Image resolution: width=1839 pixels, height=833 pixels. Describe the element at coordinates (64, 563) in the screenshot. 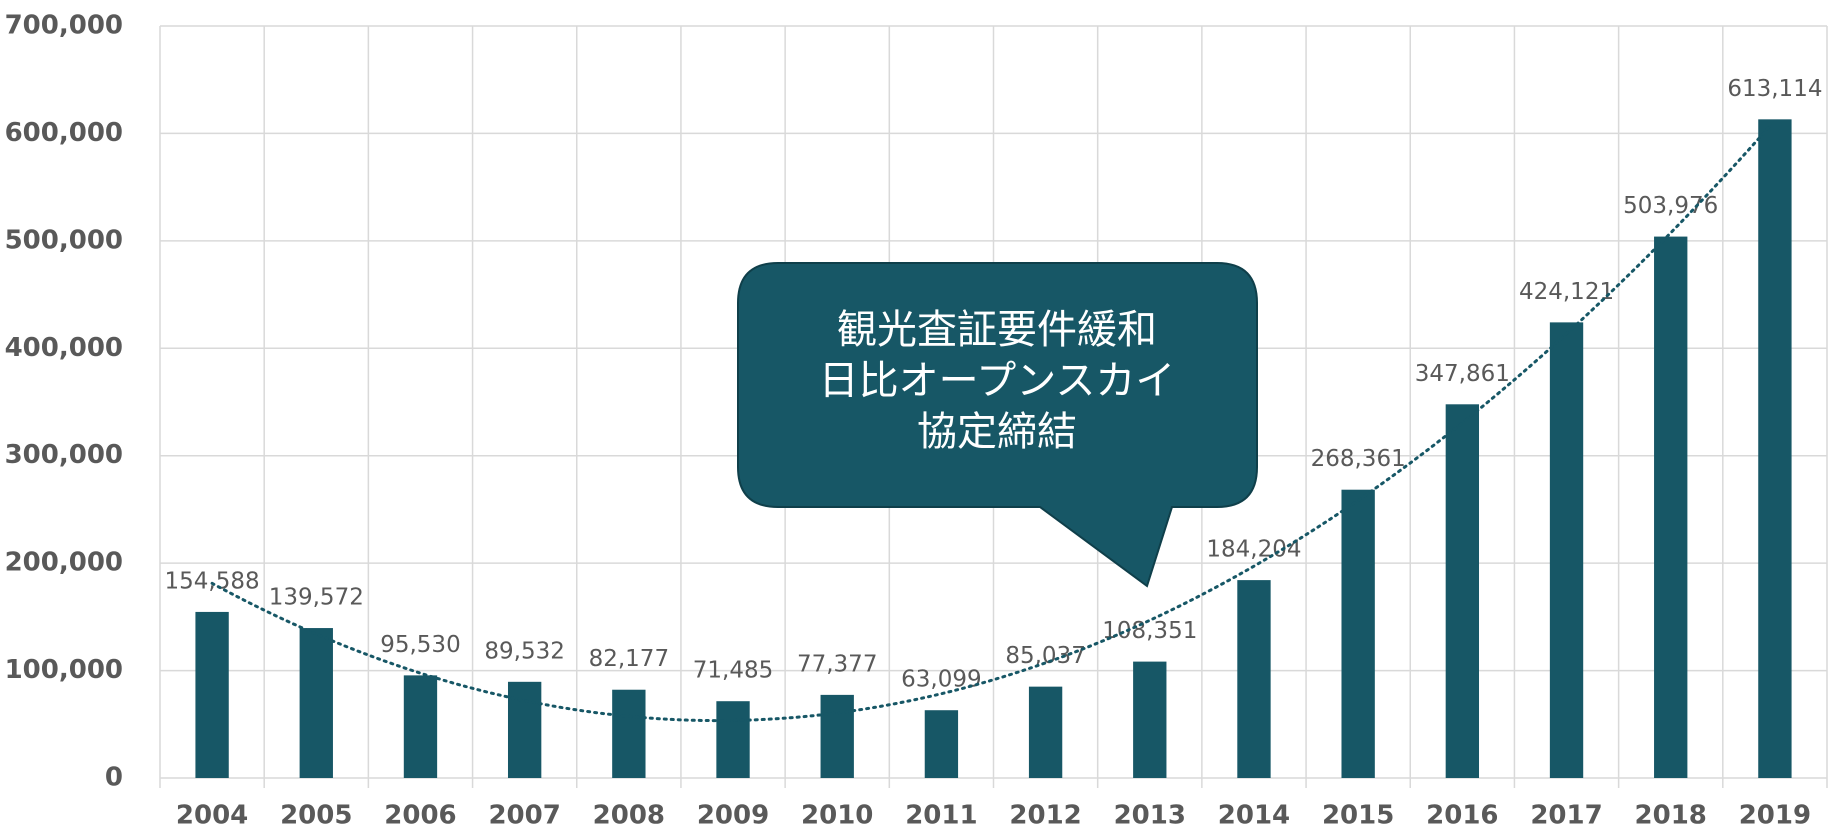

I see `y-tick-label: 200,000` at that location.